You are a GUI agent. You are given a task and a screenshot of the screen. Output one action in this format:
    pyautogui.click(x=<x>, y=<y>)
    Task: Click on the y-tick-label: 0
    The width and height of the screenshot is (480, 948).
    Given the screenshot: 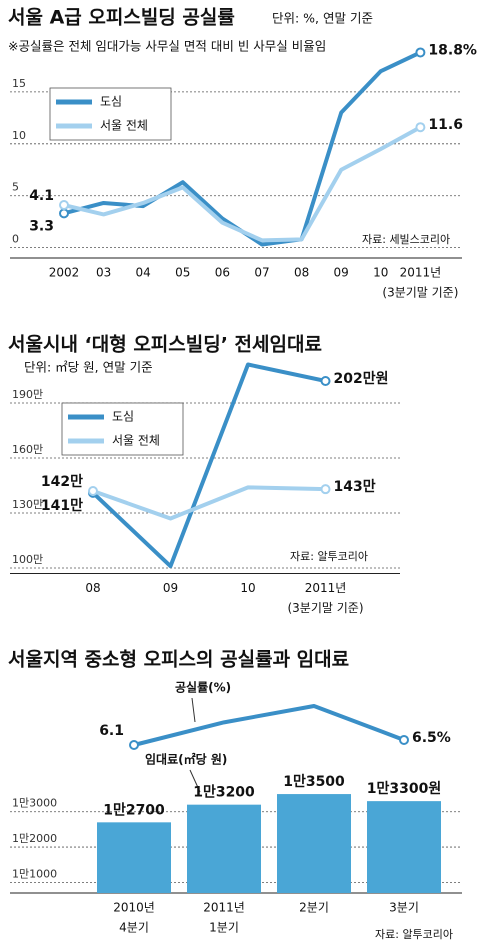 What is the action you would take?
    pyautogui.click(x=15, y=239)
    